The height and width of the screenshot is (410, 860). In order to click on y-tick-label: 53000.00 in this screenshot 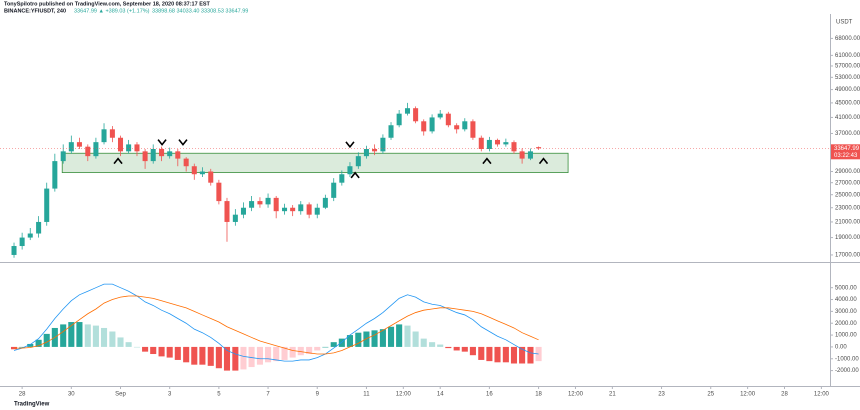, I will do `click(847, 78)`.